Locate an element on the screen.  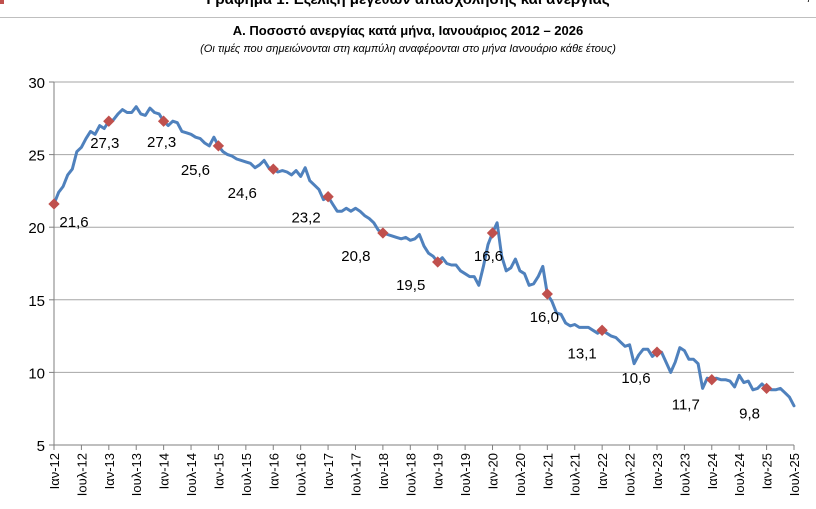
x-tick-label: Ιαν-19 is located at coordinates (438, 471).